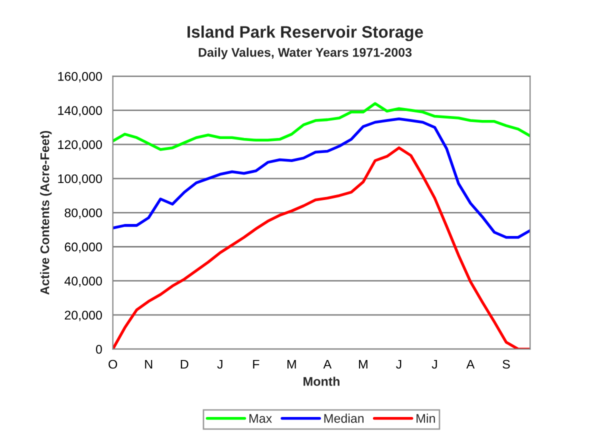 This screenshot has height=443, width=610. I want to click on y-tick-label: 160,000, so click(80, 77).